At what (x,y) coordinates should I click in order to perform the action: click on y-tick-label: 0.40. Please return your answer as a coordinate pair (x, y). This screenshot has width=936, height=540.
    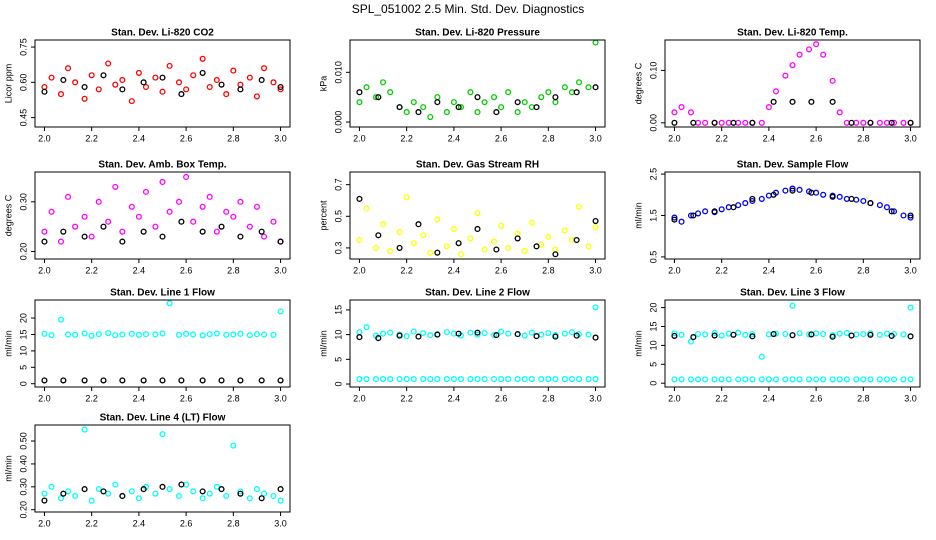
    Looking at the image, I should click on (23, 464).